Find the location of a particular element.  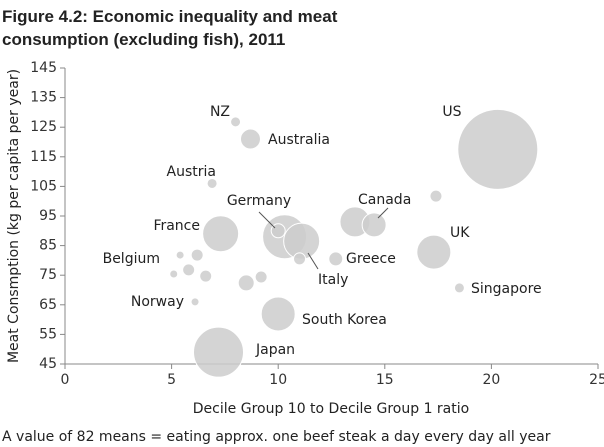

point-label: NZ is located at coordinates (220, 112).